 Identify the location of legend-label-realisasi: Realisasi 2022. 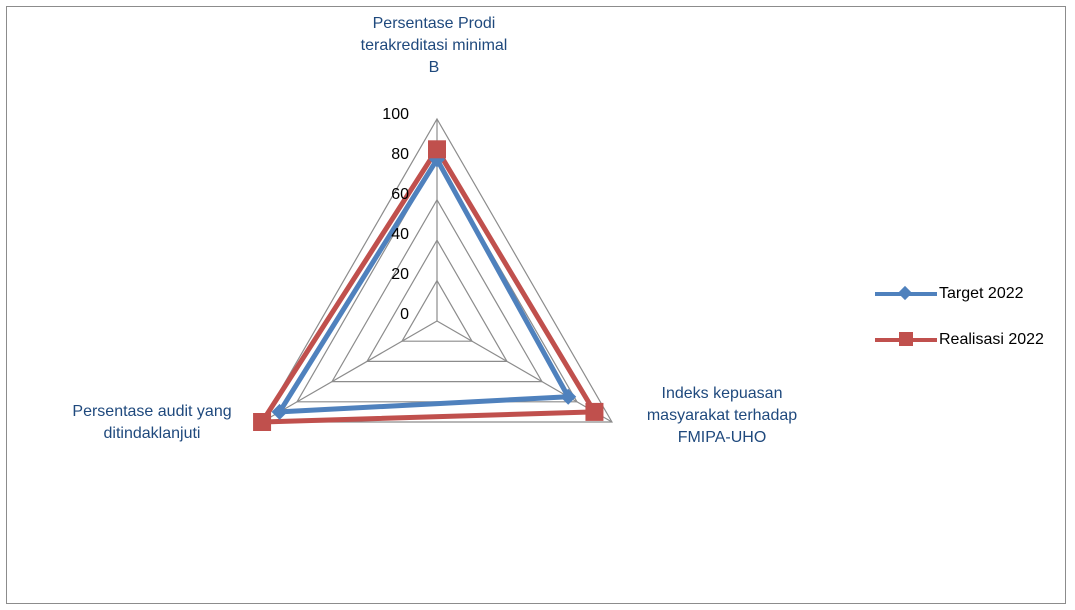
(991, 339).